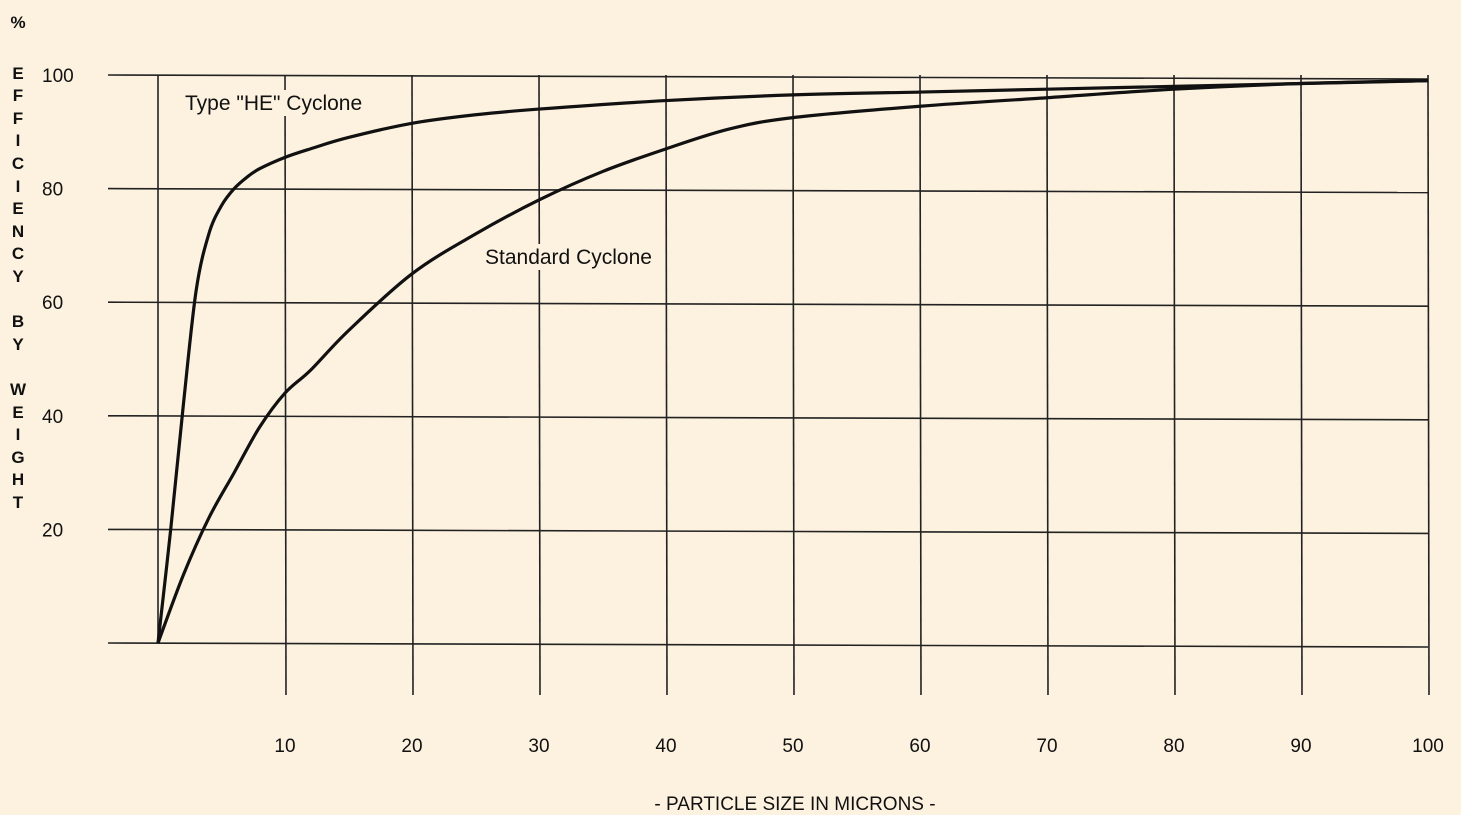 The image size is (1461, 815). I want to click on series-annotation: Type "HE" Cyclone, so click(273, 103).